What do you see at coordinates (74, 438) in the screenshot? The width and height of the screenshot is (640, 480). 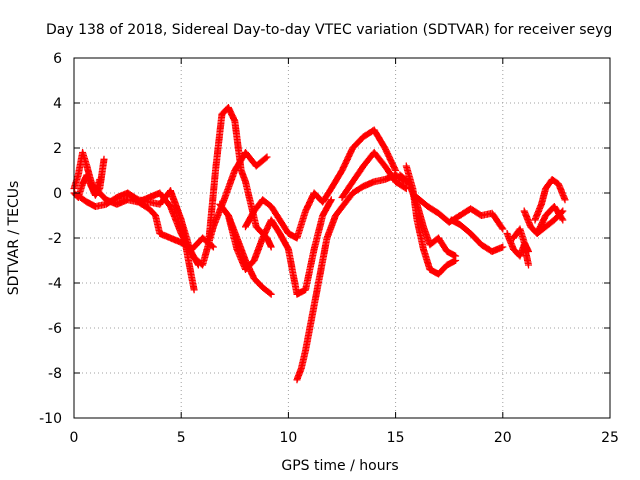 I see `x-tick-label: 0` at bounding box center [74, 438].